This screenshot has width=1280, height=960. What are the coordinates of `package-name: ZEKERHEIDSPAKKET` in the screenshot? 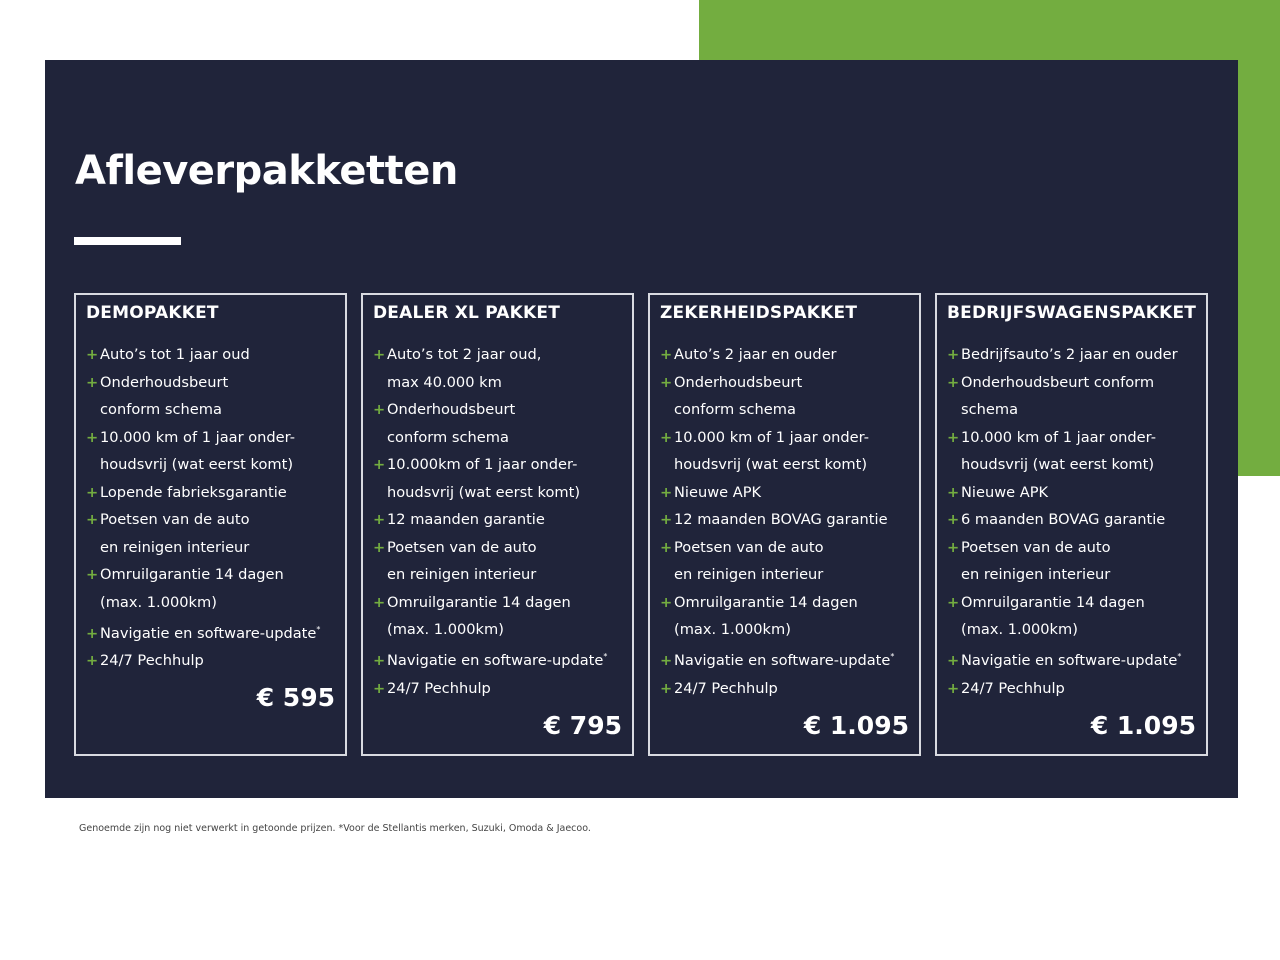 It's located at (759, 313).